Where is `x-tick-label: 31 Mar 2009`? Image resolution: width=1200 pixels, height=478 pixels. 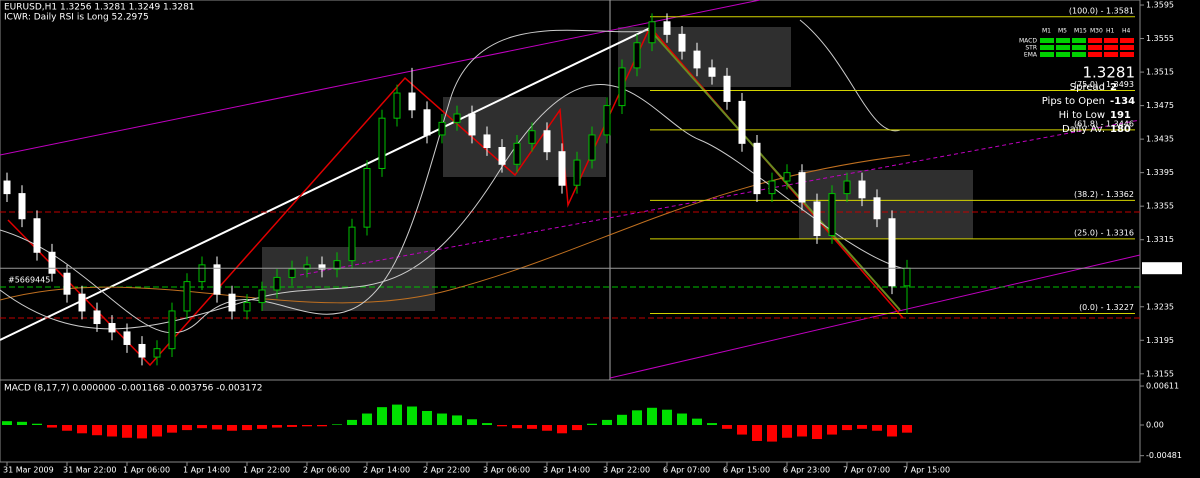
x-tick-label: 31 Mar 2009 is located at coordinates (28, 470).